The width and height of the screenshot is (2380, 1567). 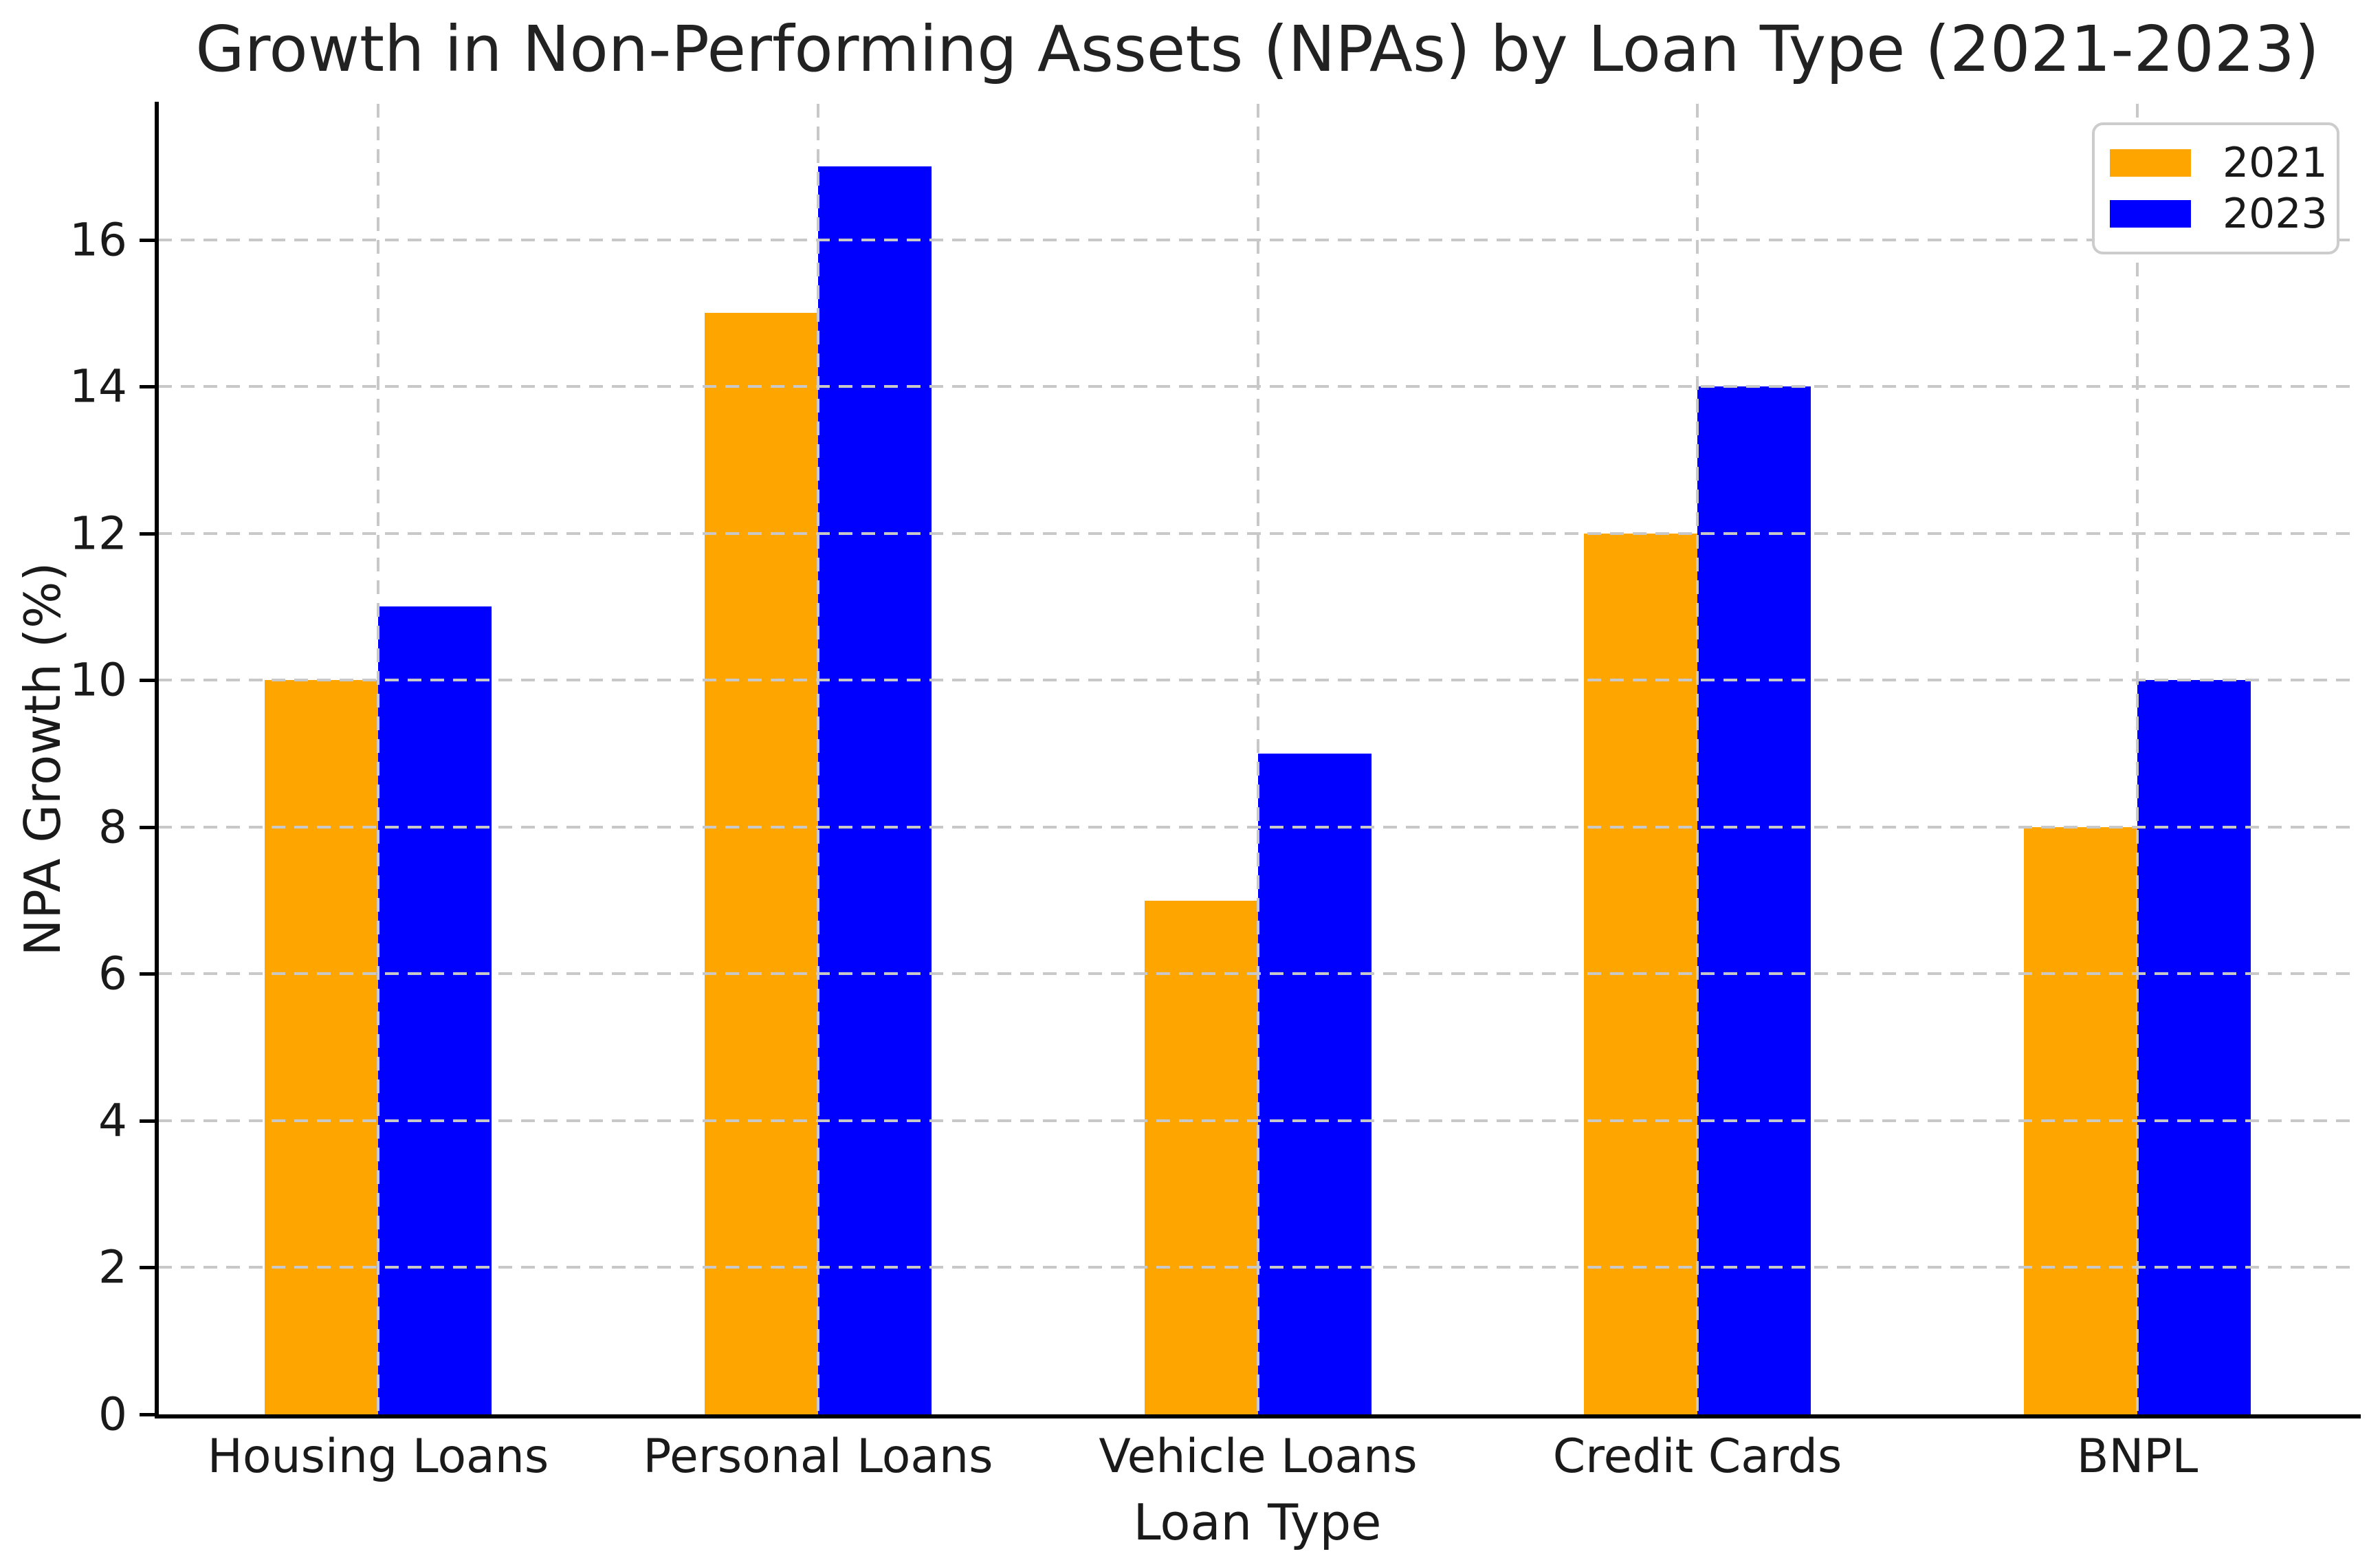 What do you see at coordinates (1697, 1456) in the screenshot?
I see `x-tick-label-credit-cards: Credit Cards` at bounding box center [1697, 1456].